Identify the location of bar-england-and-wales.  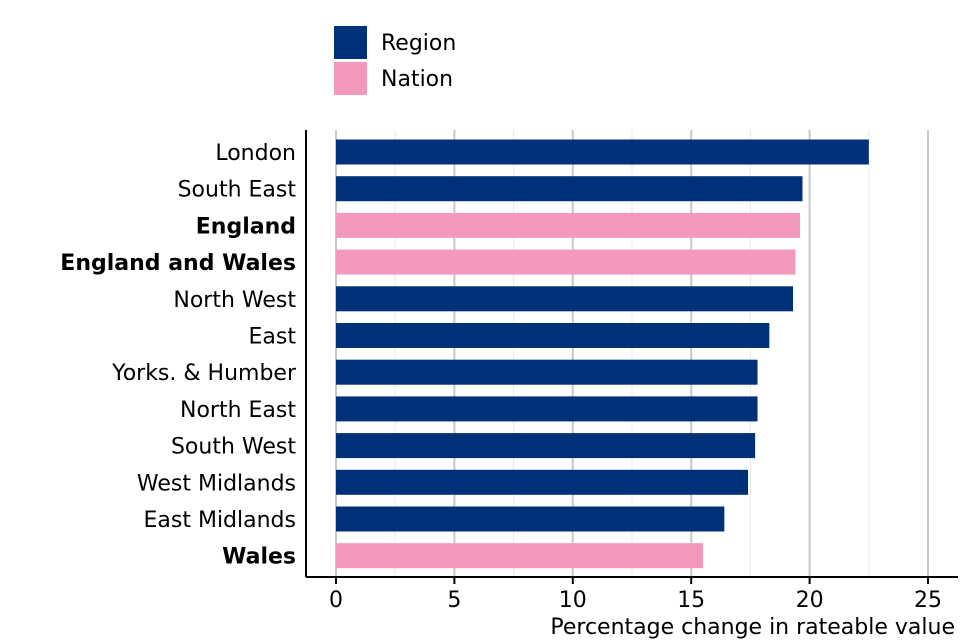
(566, 262).